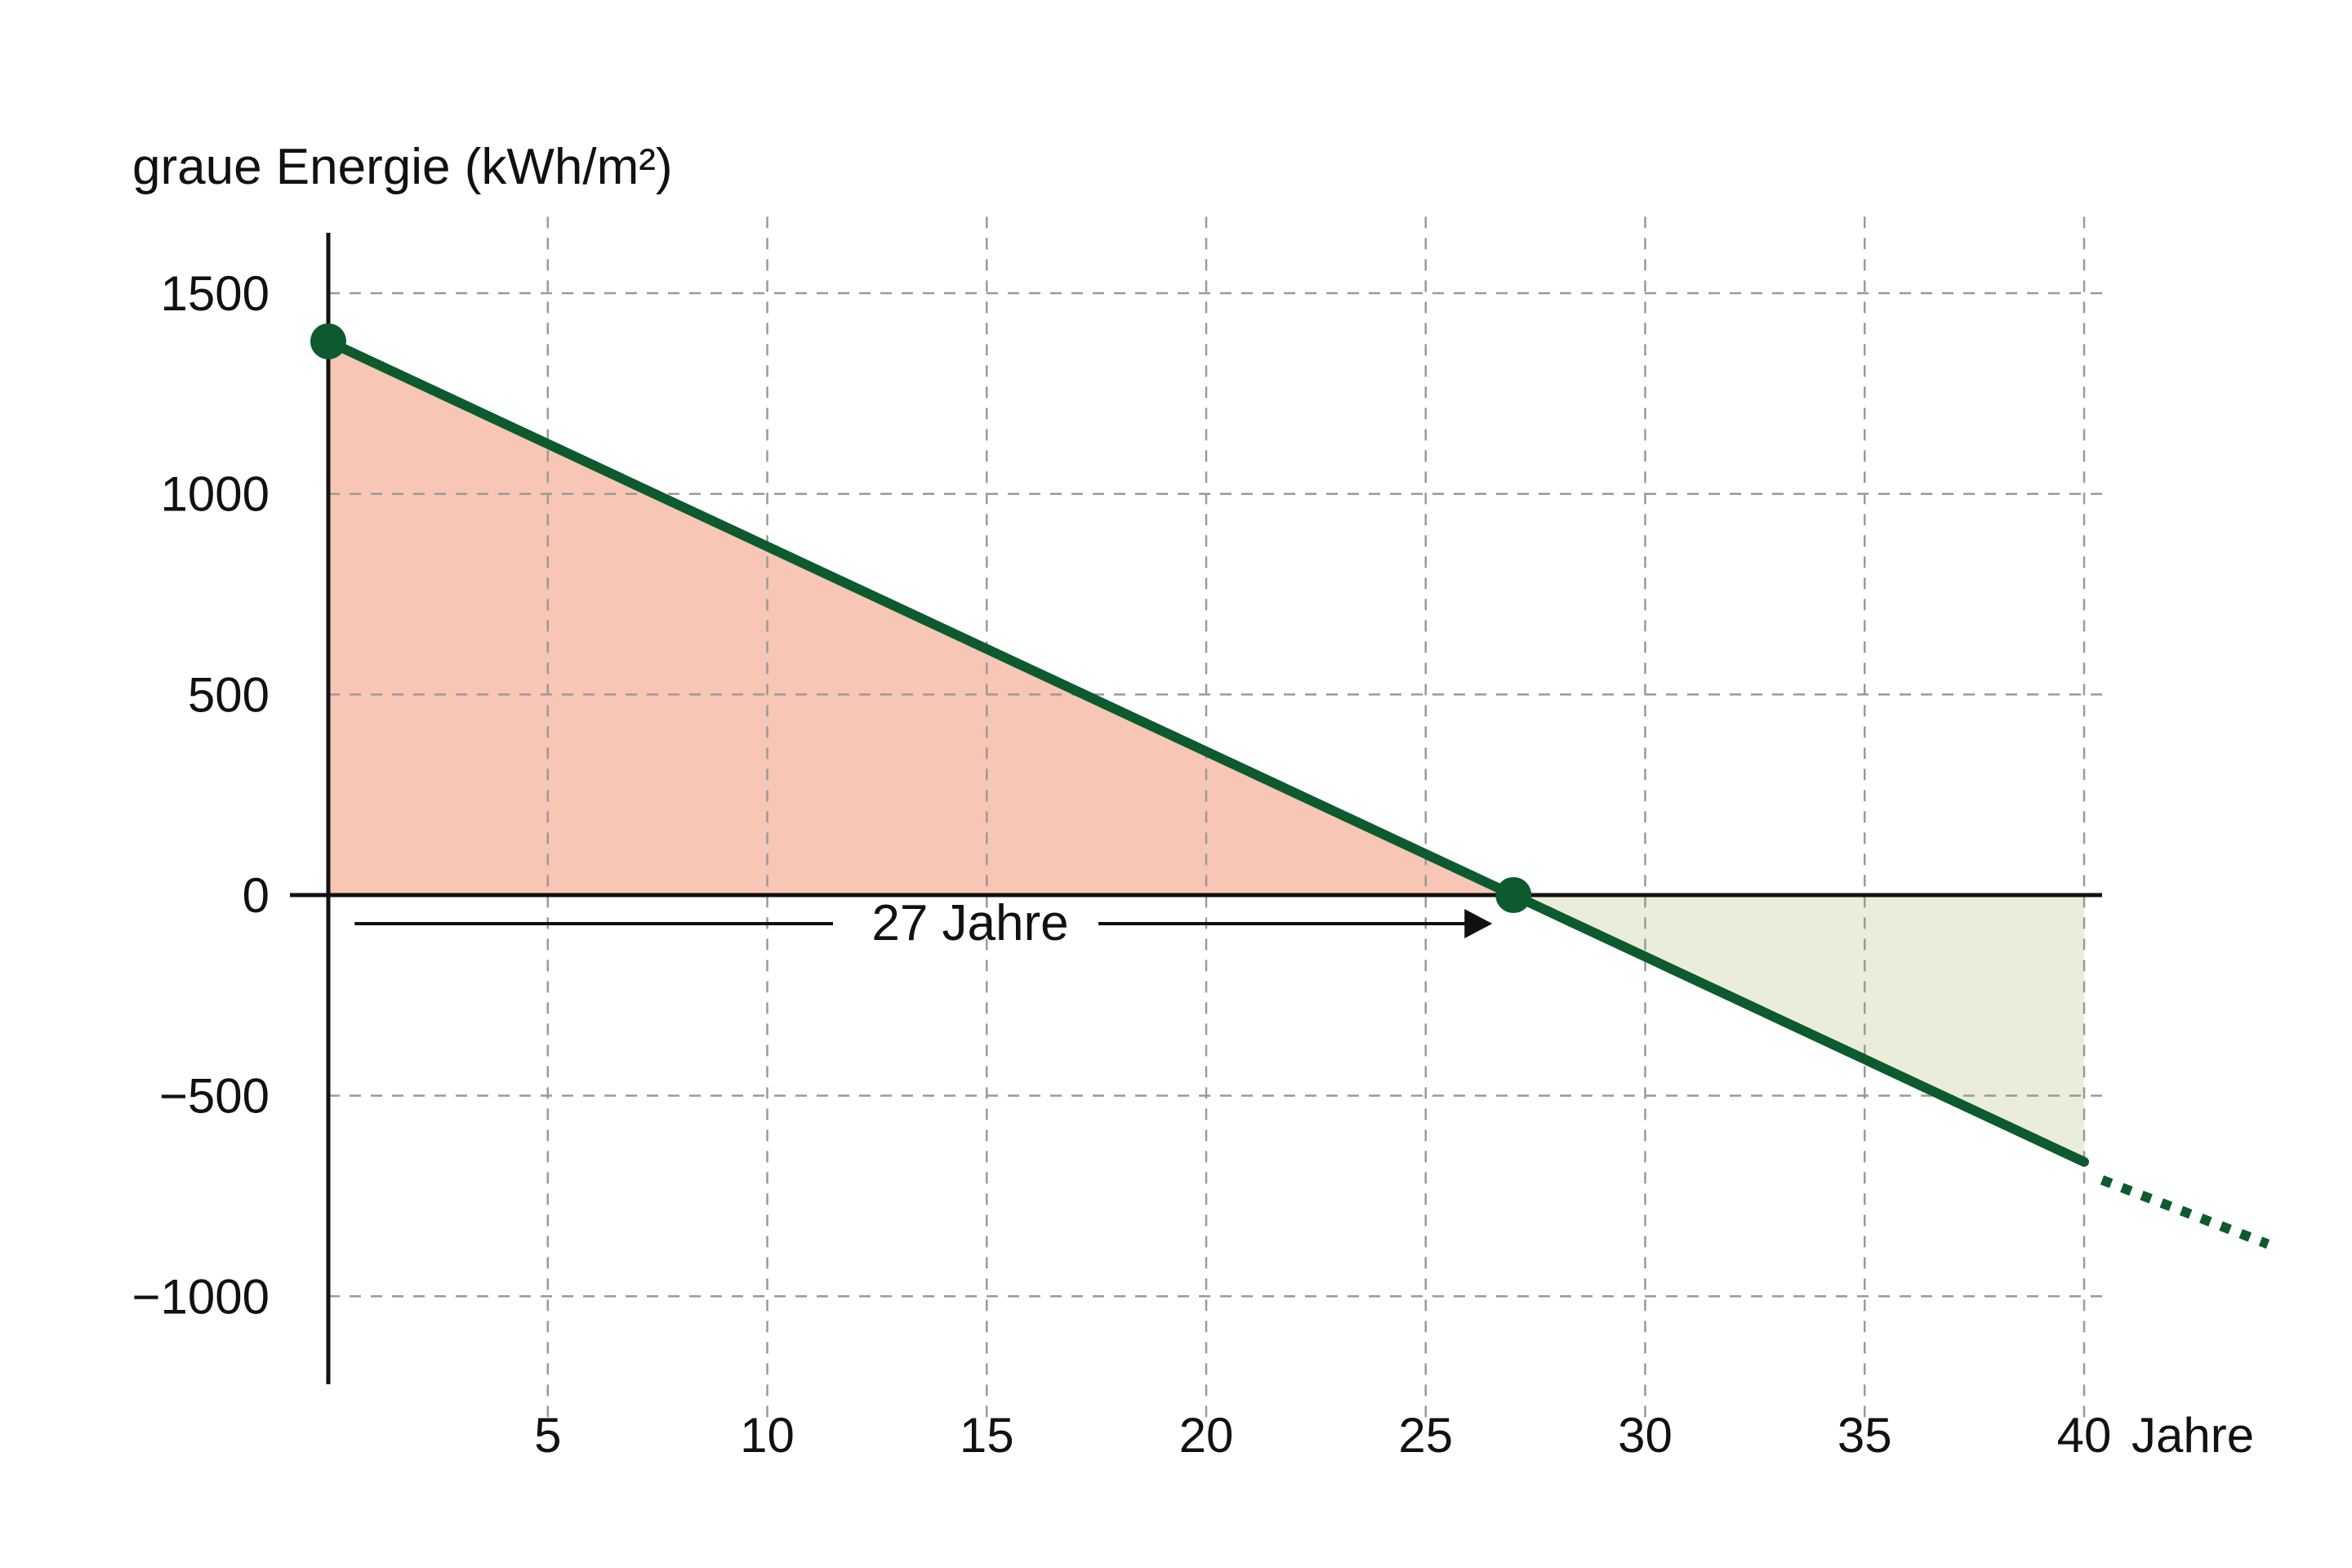 This screenshot has width=2352, height=1568. What do you see at coordinates (2185, 1212) in the screenshot?
I see `series-extrapolation` at bounding box center [2185, 1212].